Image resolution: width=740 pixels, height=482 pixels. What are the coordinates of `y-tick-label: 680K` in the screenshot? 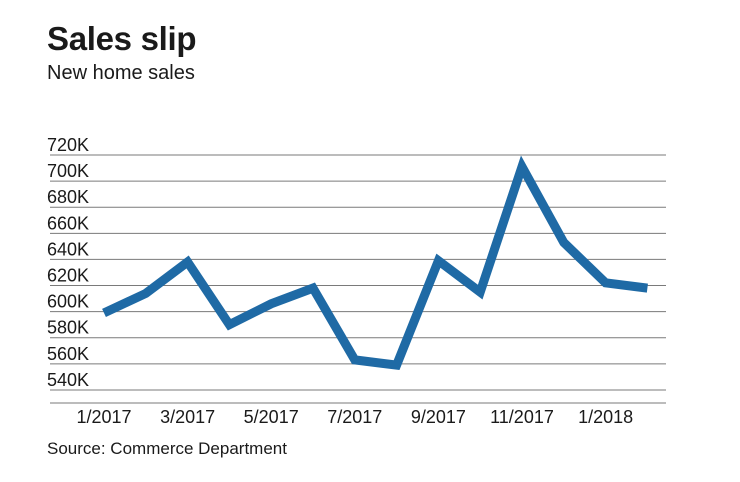 It's located at (68, 197).